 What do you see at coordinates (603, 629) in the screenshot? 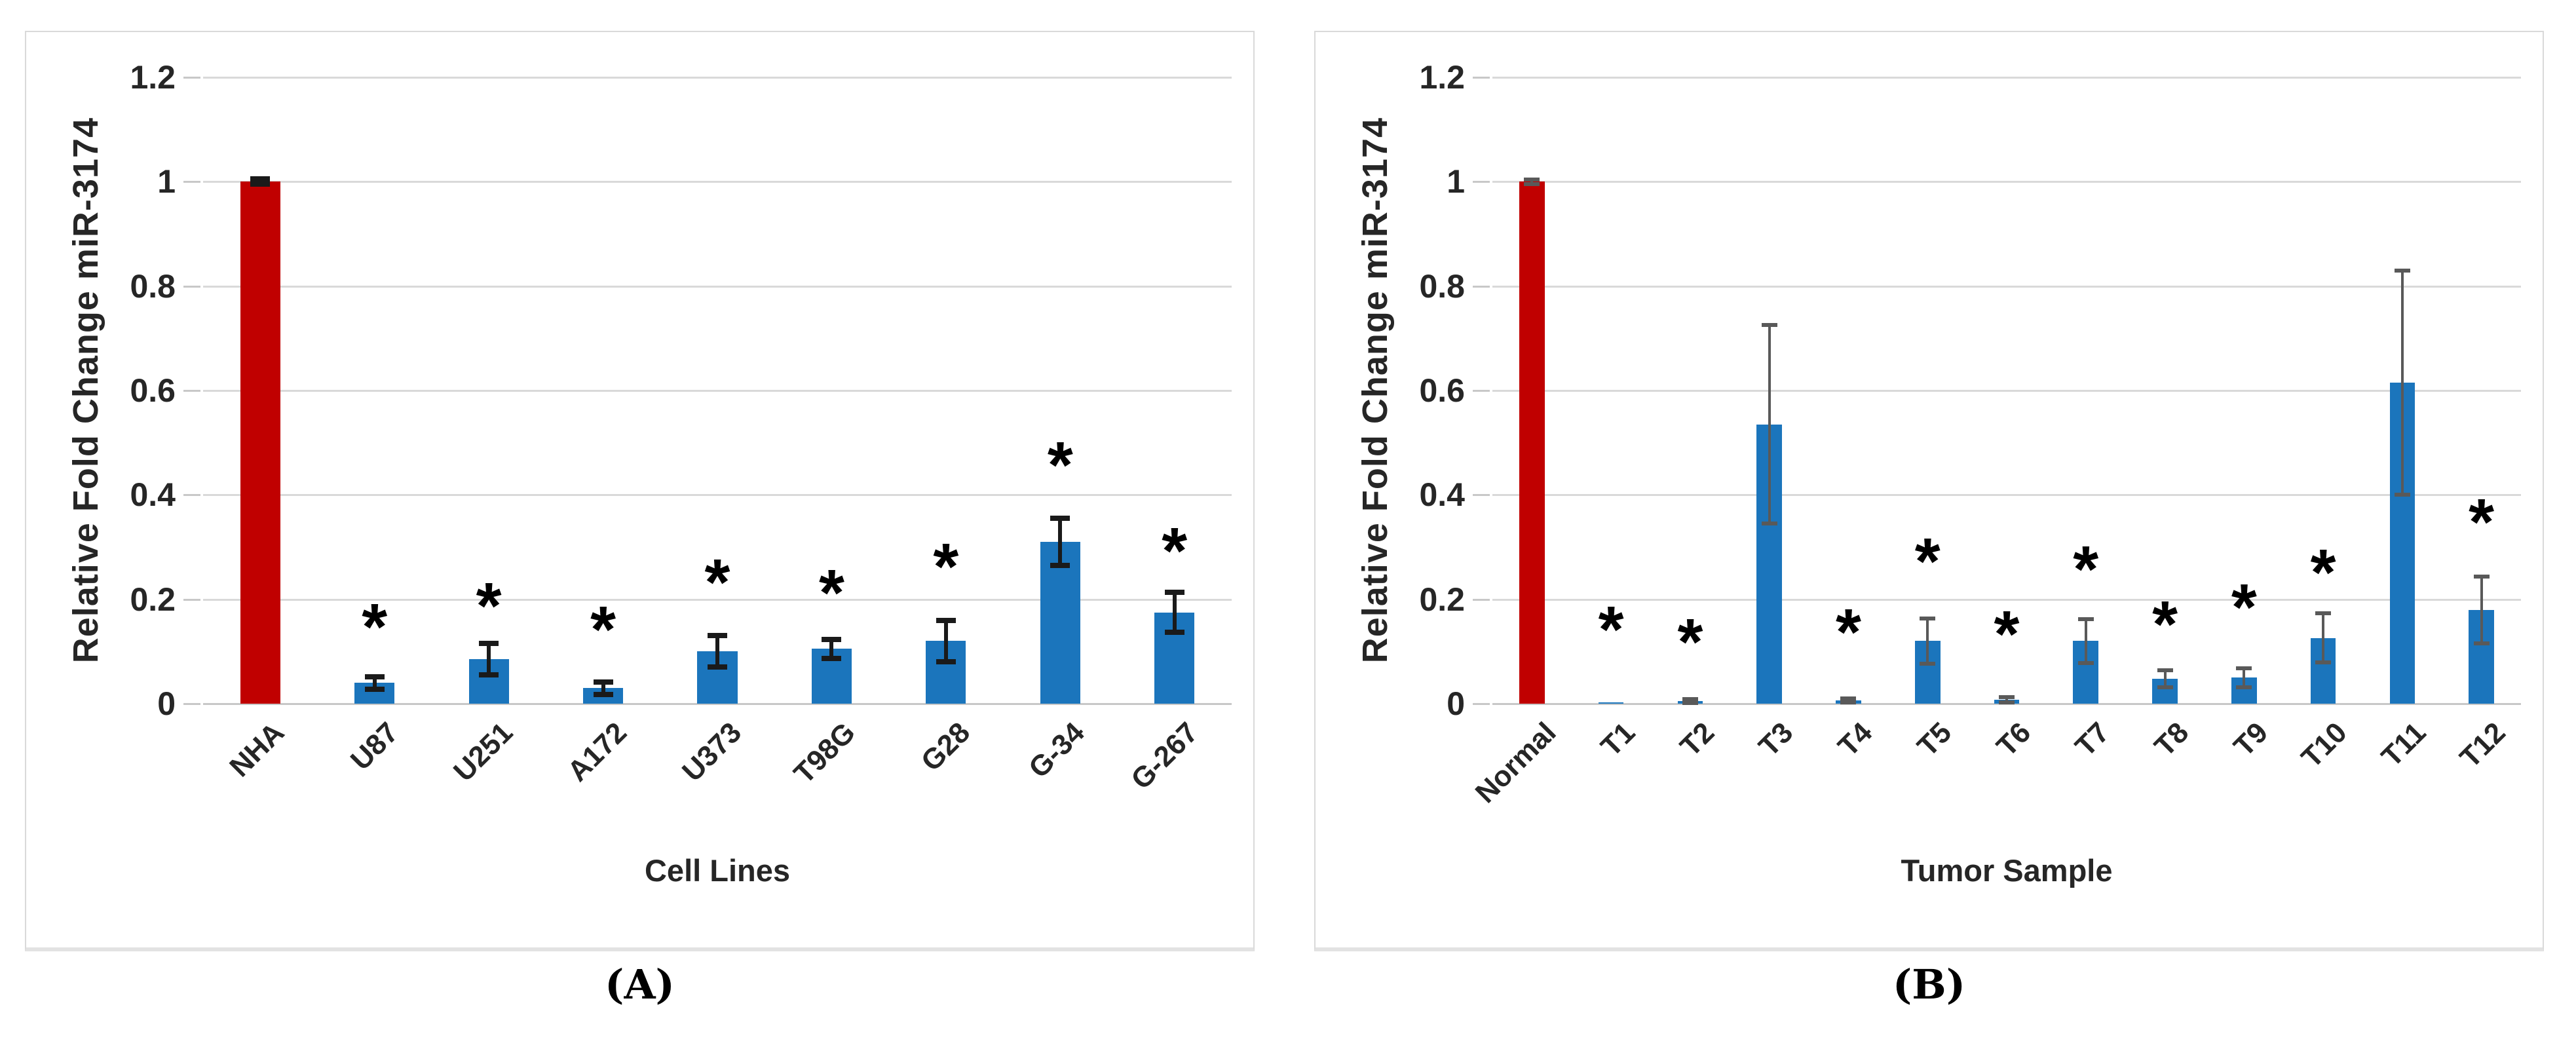
I see `significance-asterisk-A172: *` at bounding box center [603, 629].